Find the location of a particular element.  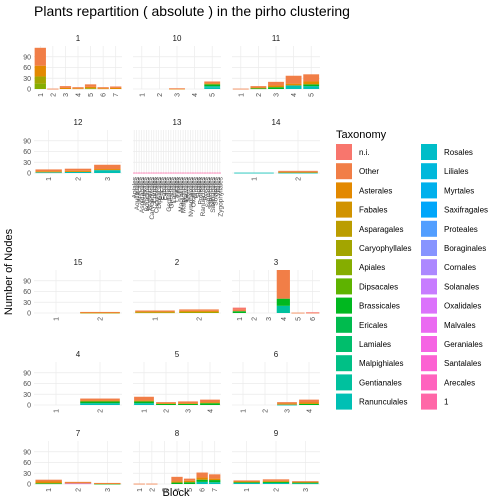

facet-label: 3 is located at coordinates (276, 262).